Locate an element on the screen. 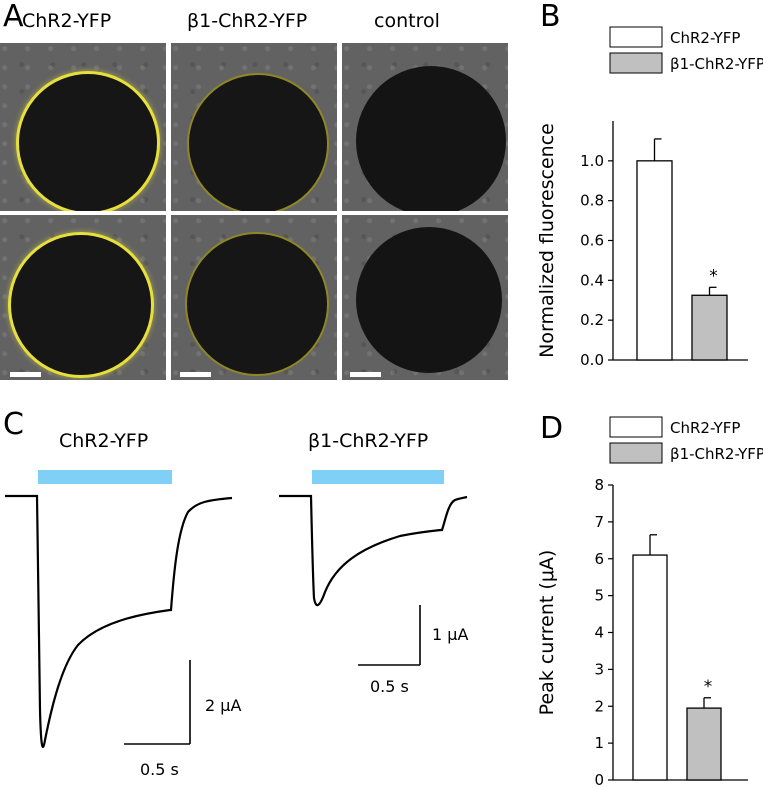 This screenshot has height=787, width=763. y-tick-label: 6 is located at coordinates (599, 559).